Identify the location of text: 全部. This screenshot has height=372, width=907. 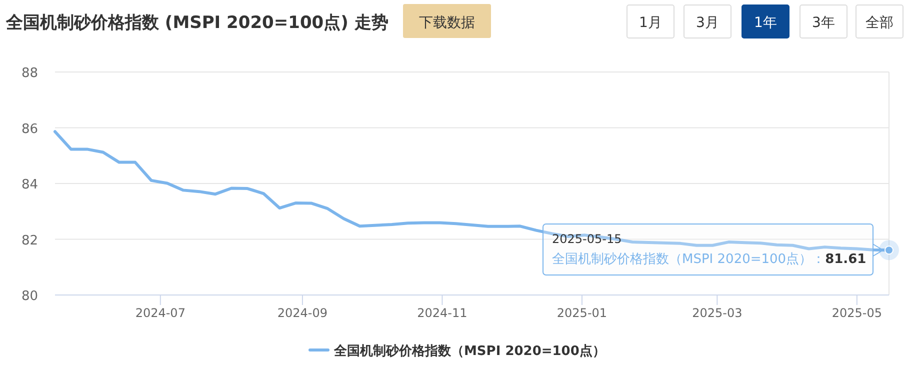
(880, 23).